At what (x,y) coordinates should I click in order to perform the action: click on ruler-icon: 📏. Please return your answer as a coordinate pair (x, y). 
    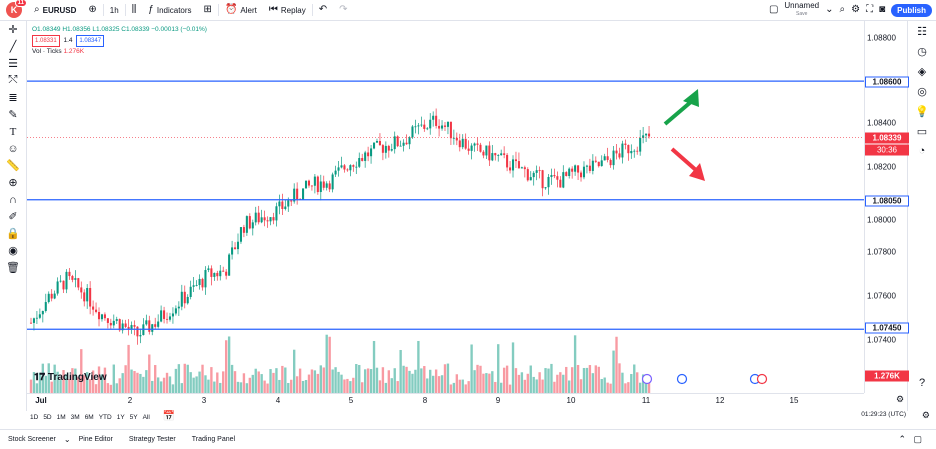
    Looking at the image, I should click on (13, 166).